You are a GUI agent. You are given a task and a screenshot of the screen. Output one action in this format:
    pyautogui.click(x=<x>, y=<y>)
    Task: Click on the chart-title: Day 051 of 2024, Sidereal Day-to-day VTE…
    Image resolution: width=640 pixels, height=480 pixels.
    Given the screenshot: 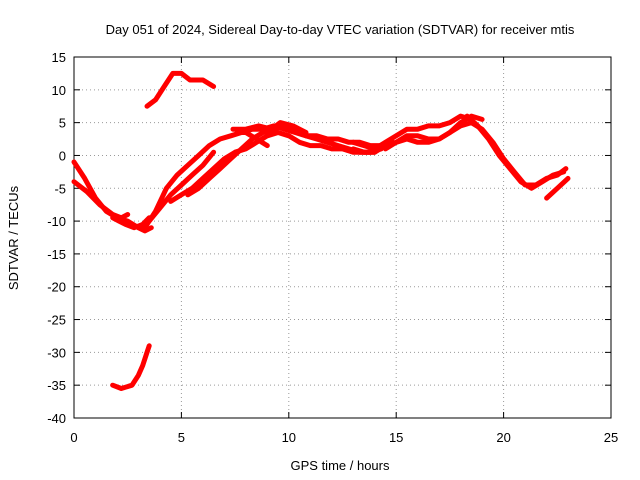 What is the action you would take?
    pyautogui.click(x=340, y=29)
    